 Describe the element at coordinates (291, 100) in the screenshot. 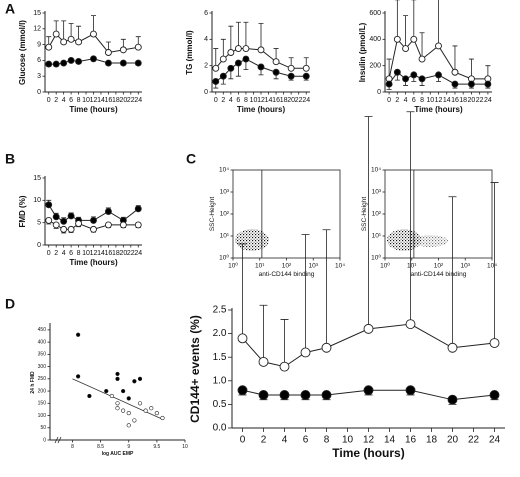

I see `x-tick-label: 20` at that location.